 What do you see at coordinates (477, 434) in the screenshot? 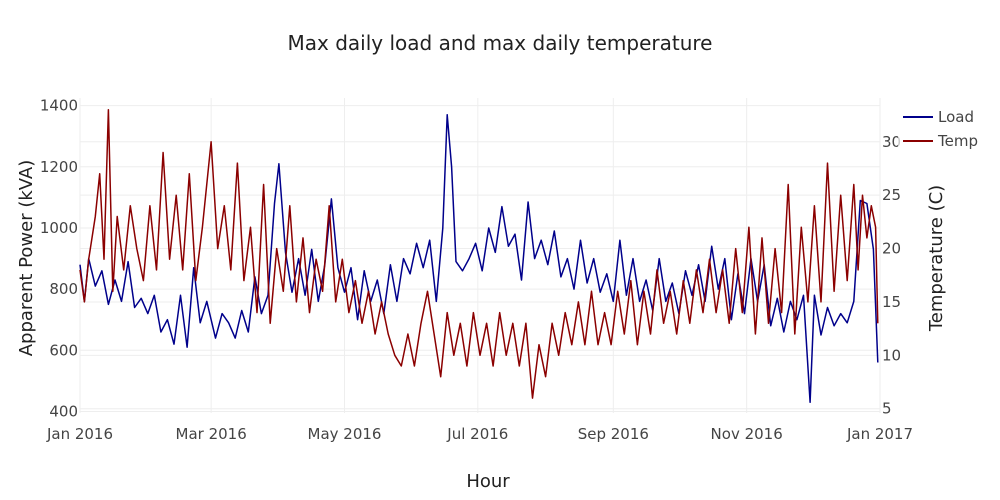
I see `x-tick-label: Jul 2016` at bounding box center [477, 434].